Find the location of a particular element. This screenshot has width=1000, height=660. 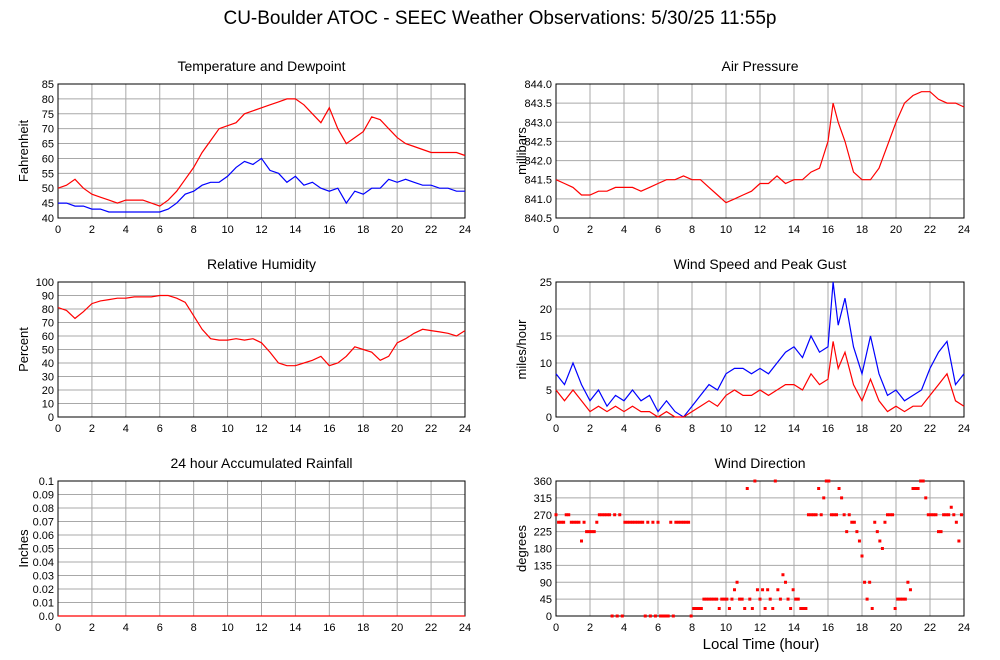

humidity-xtick-12: 24 is located at coordinates (465, 429).